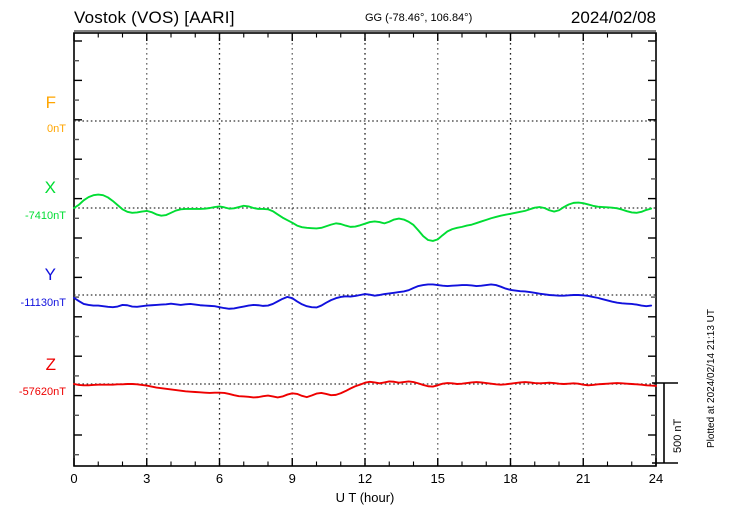 This screenshot has height=520, width=730. I want to click on trace-Z, so click(365, 389).